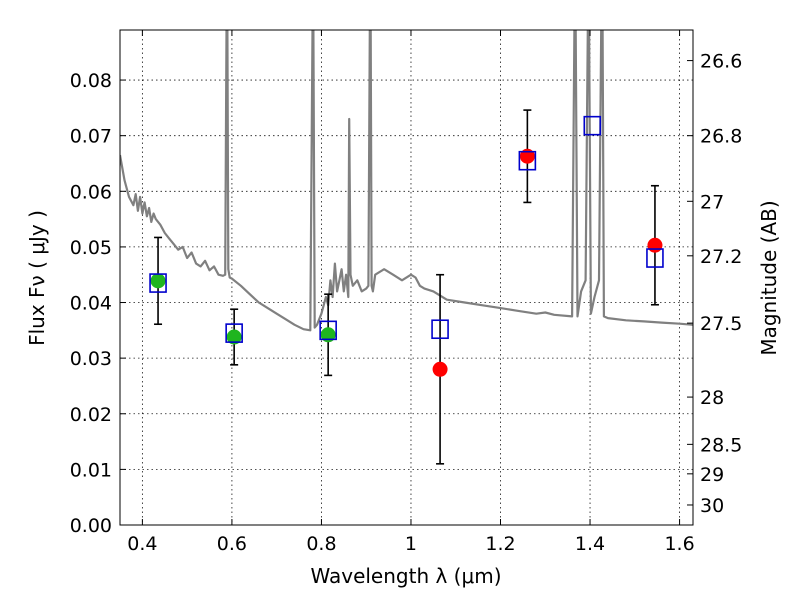 The width and height of the screenshot is (800, 600). Describe the element at coordinates (91, 192) in the screenshot. I see `y-tick-label: 0.06` at that location.